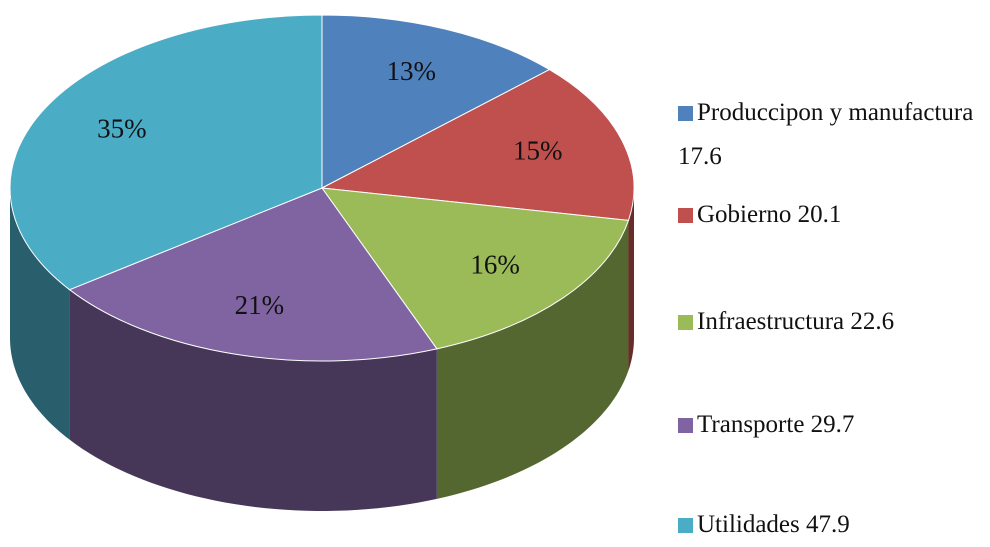 This screenshot has height=547, width=990. I want to click on data-label: 35%, so click(122, 129).